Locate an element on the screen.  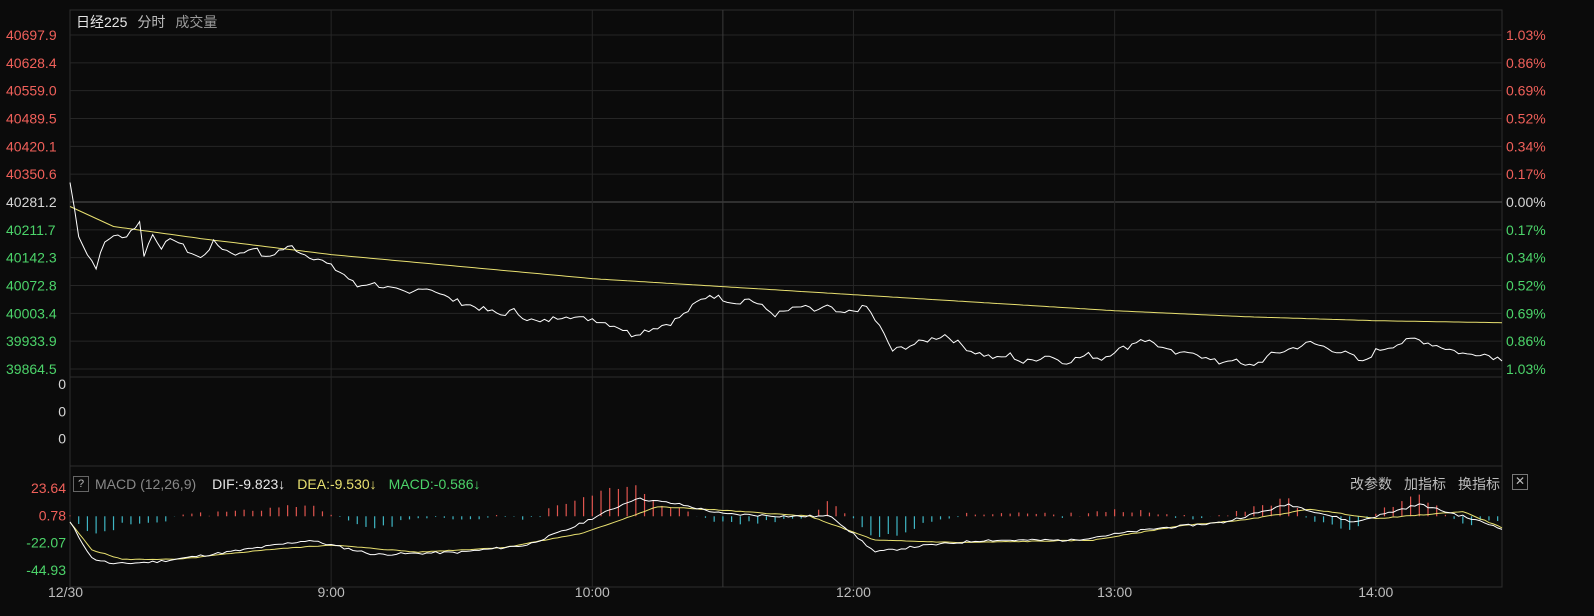
dif-value: DIF:-9.823↓ is located at coordinates (249, 484).